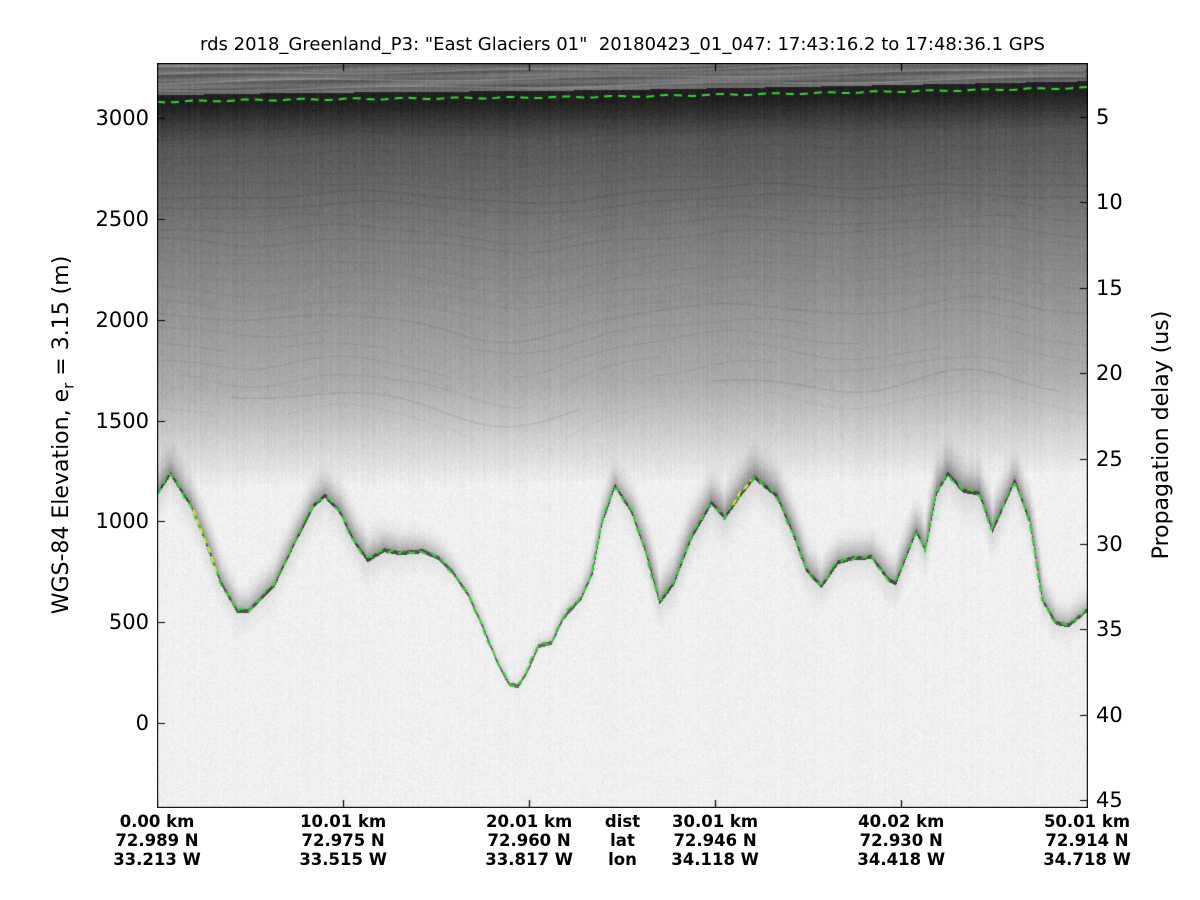 This screenshot has width=1200, height=900. What do you see at coordinates (715, 821) in the screenshot?
I see `x-tick-dist-label: 30.01 km` at bounding box center [715, 821].